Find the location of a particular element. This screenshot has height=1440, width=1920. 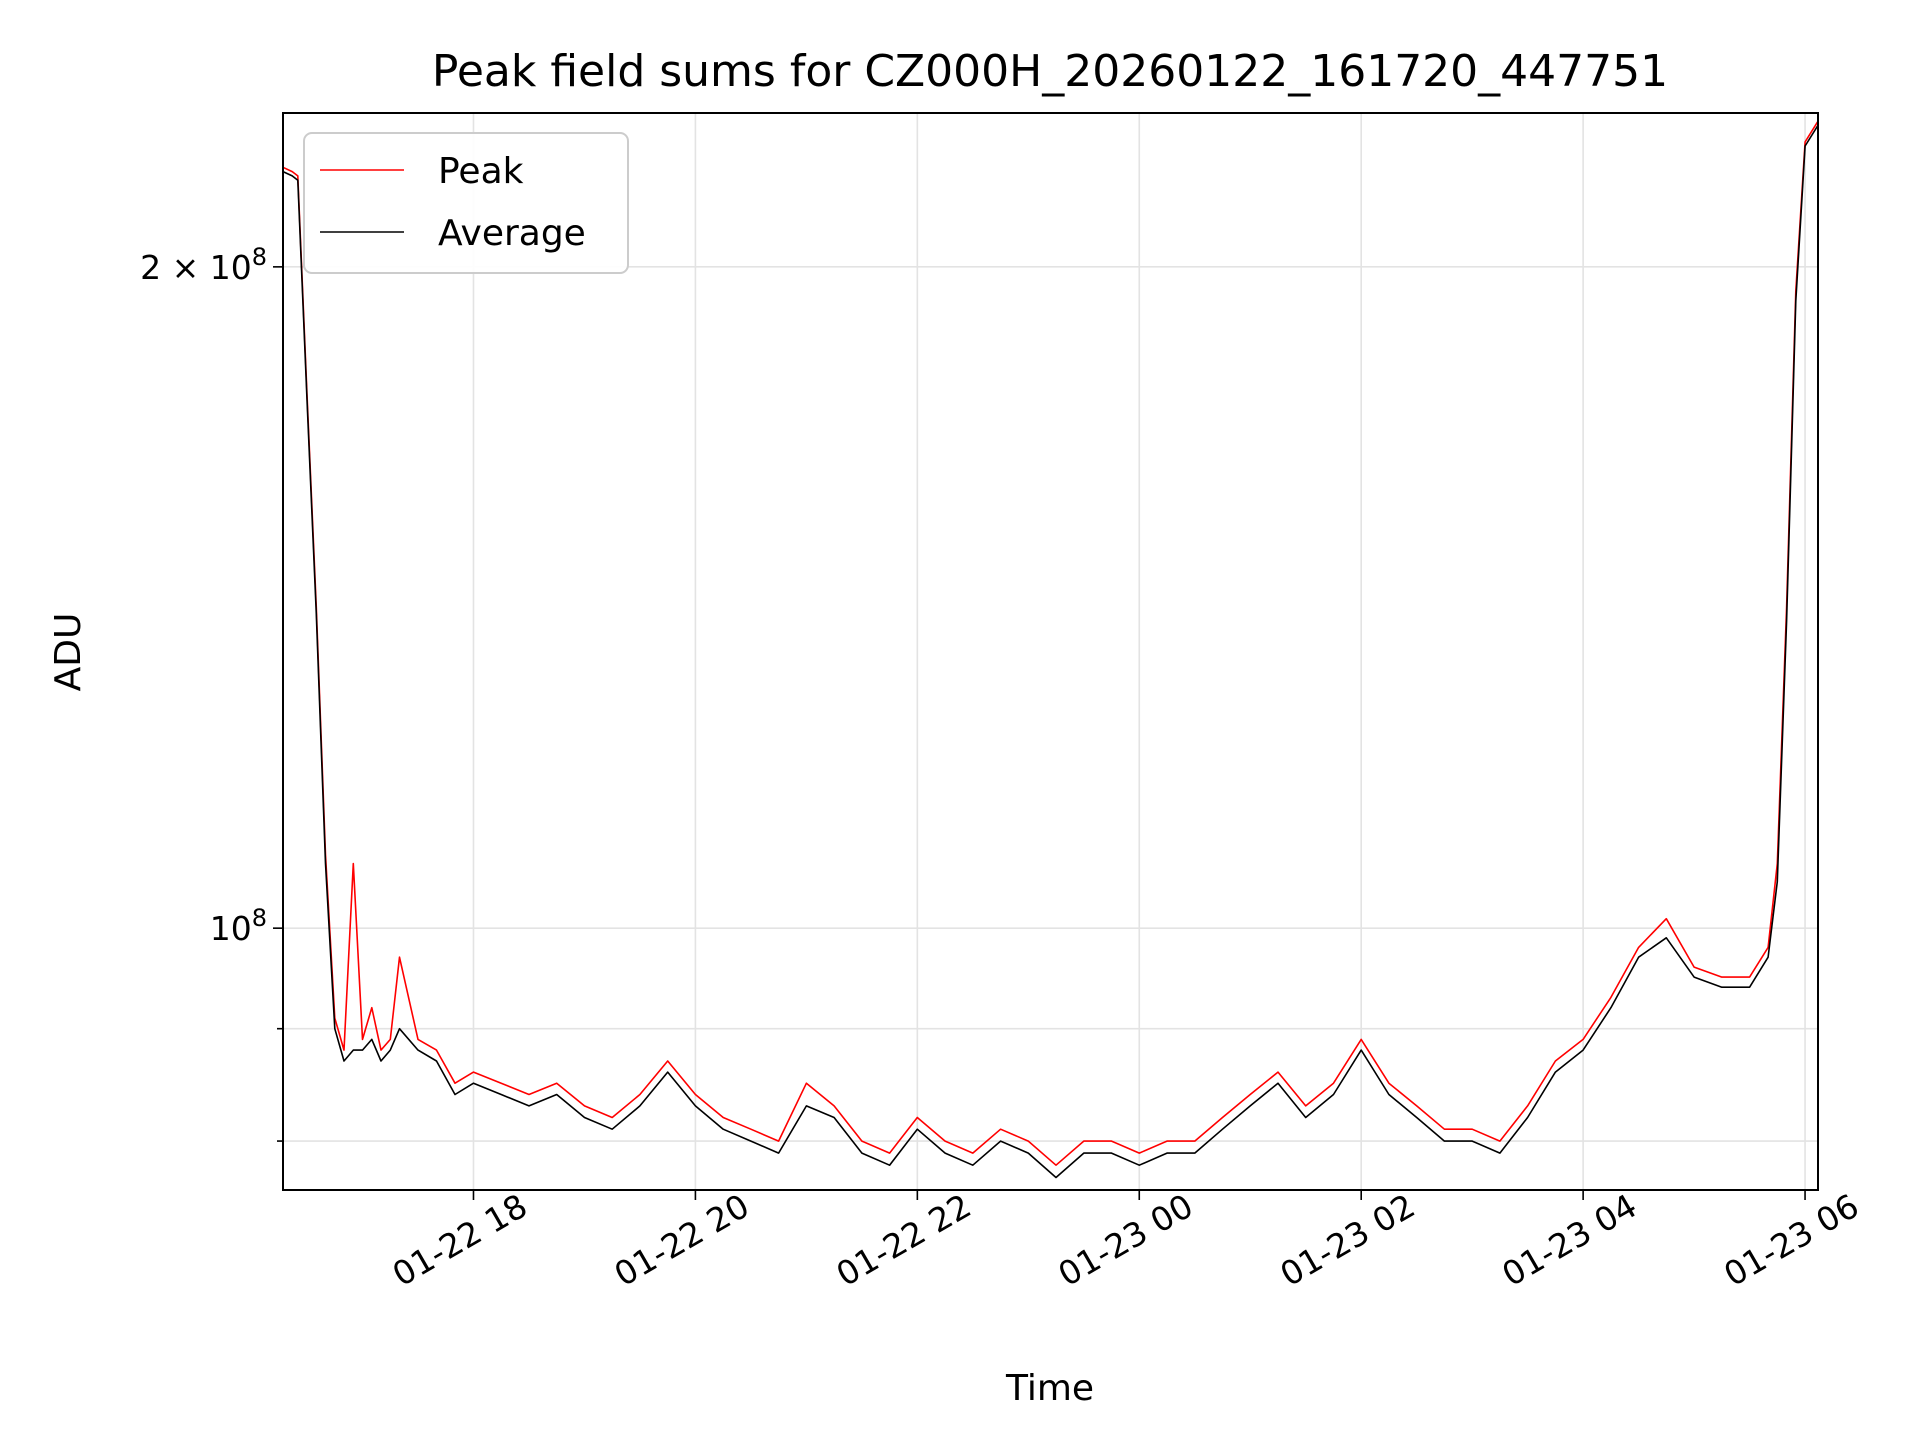

y-tick-label-base: 2 × 10 is located at coordinates (196, 267).